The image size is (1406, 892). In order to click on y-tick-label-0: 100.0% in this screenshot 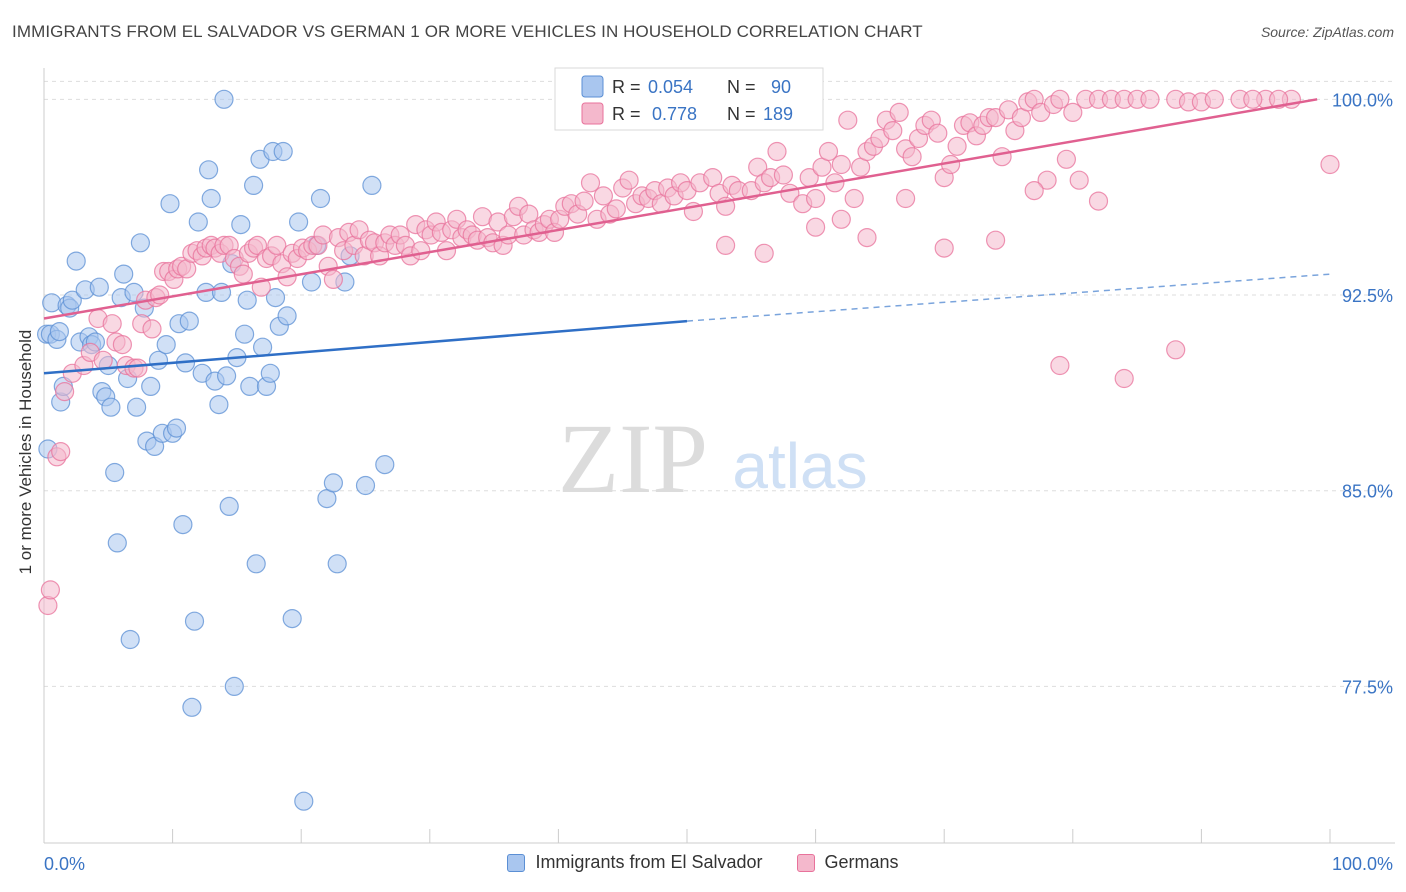, I will do `click(1362, 100)`.